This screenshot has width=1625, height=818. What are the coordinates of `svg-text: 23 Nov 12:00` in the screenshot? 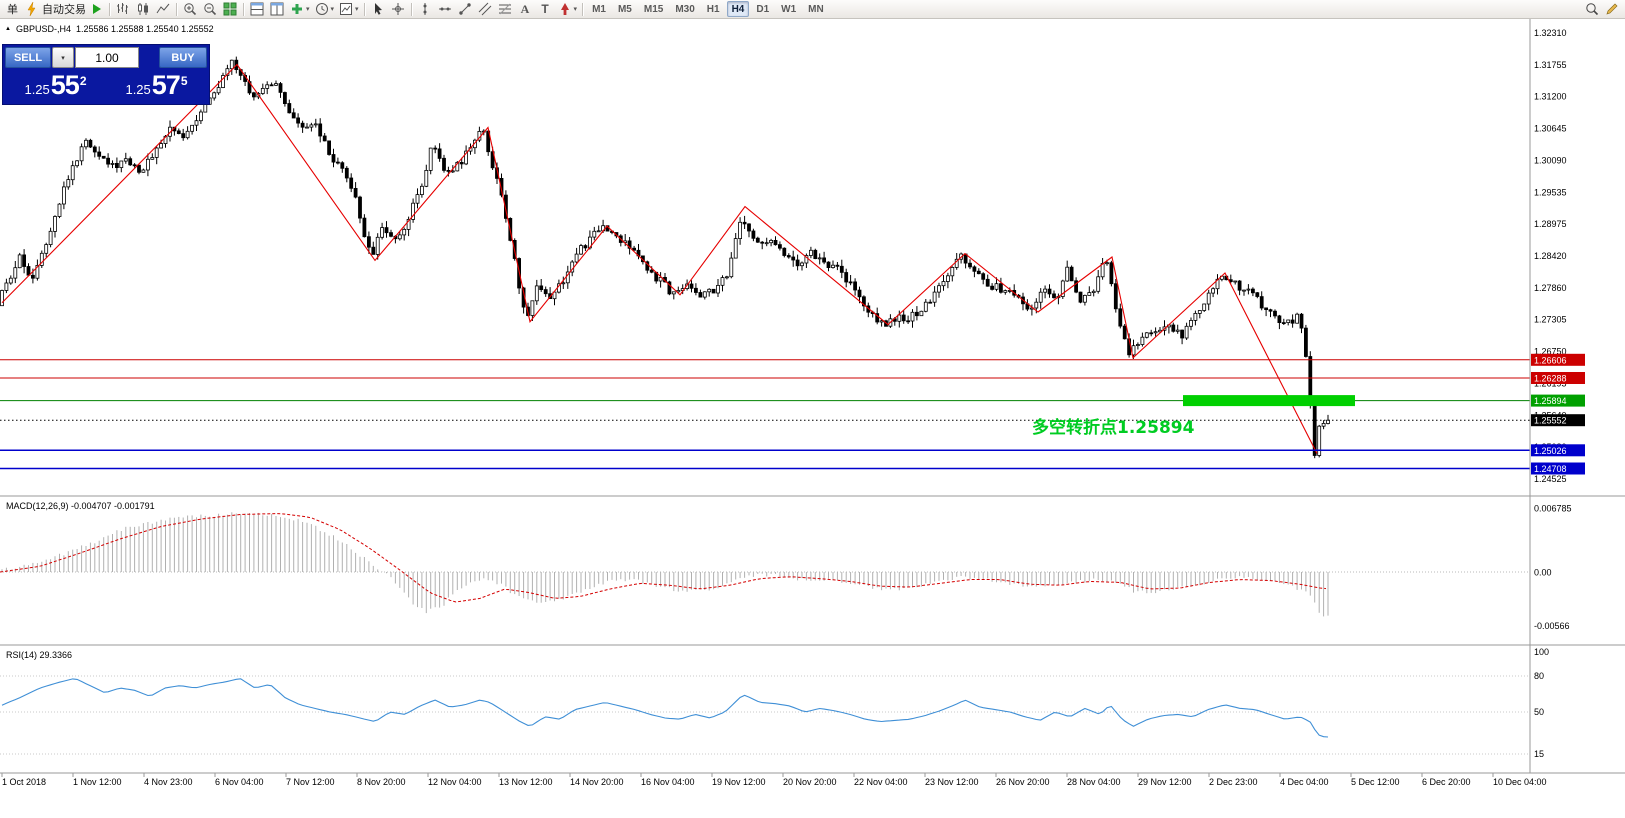 It's located at (952, 782).